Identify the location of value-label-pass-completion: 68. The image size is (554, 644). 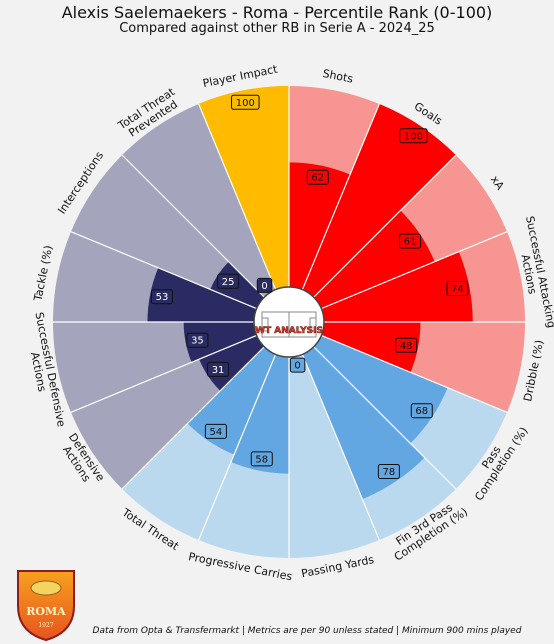
(421, 411).